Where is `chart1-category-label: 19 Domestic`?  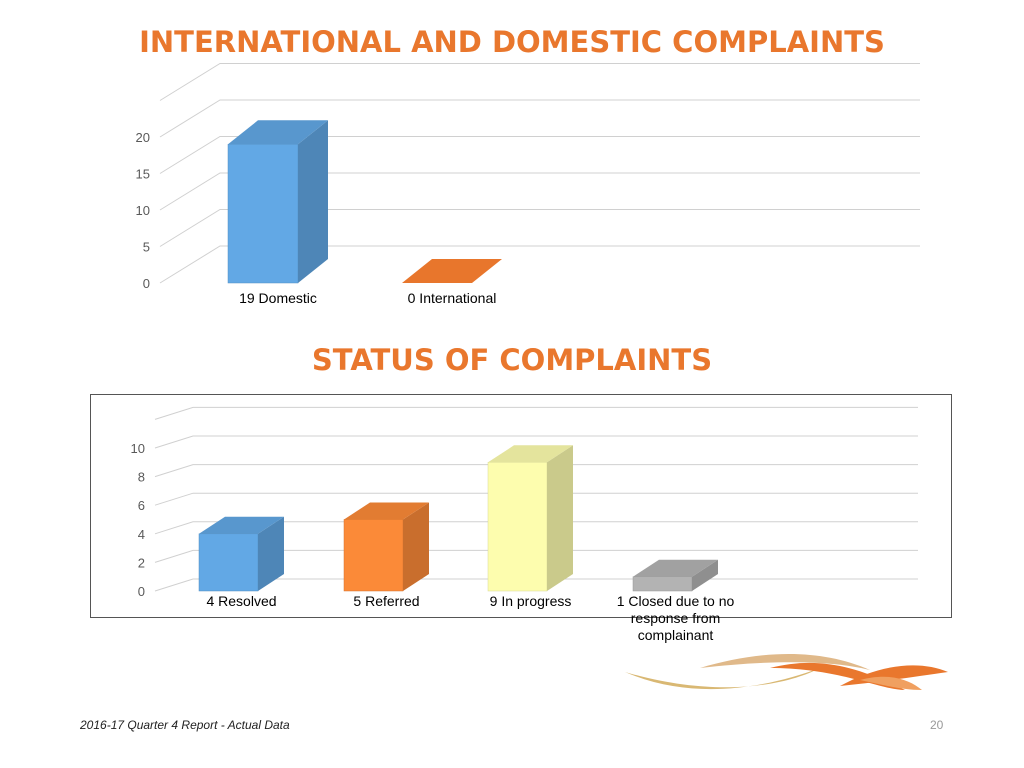 chart1-category-label: 19 Domestic is located at coordinates (278, 298).